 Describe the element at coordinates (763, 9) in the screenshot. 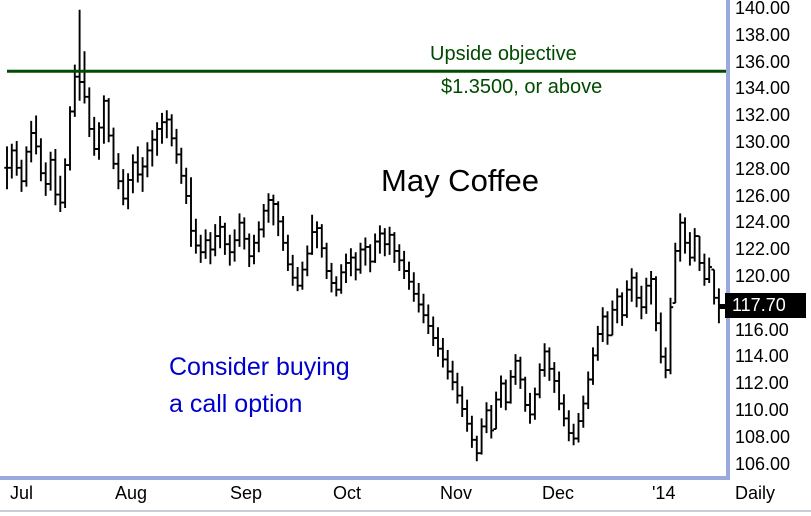

I see `y-axis-tick-label: 140.00` at that location.